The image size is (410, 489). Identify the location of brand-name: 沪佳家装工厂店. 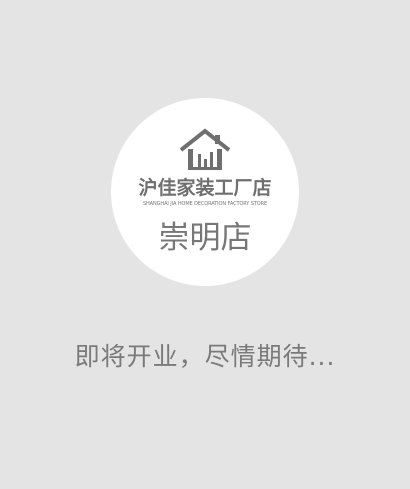
(205, 188).